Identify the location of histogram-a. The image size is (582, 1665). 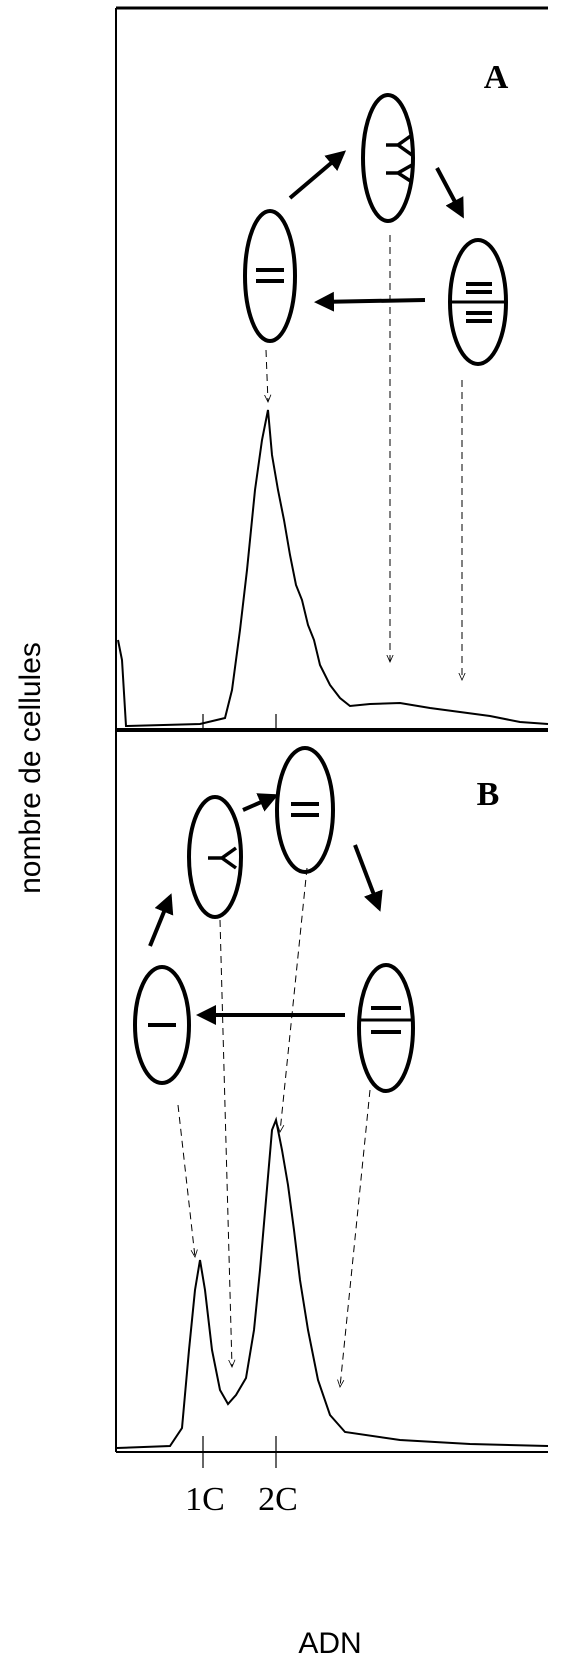
(333, 568).